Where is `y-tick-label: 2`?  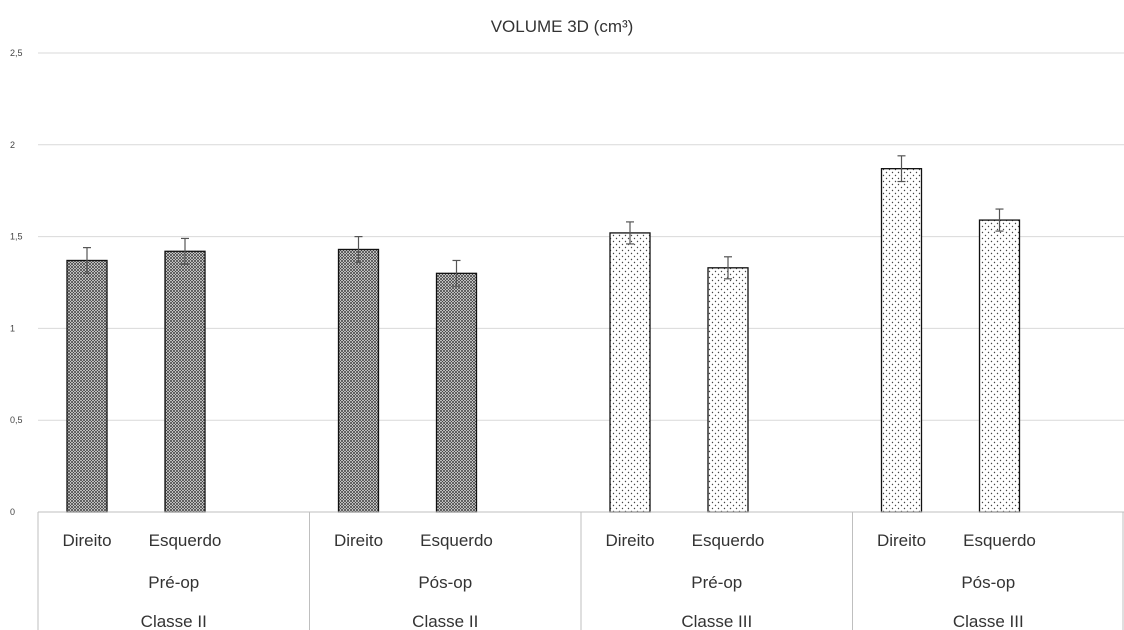 y-tick-label: 2 is located at coordinates (12, 145).